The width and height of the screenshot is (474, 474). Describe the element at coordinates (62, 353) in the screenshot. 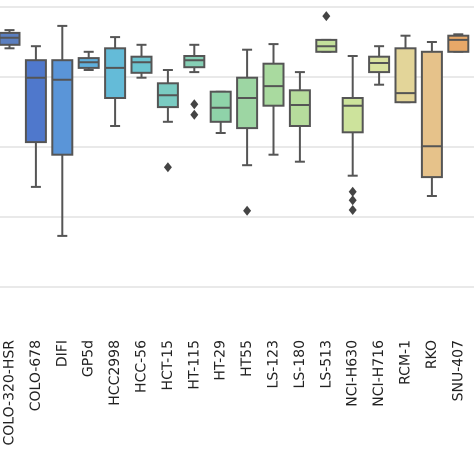

I see `x-tick-label: DIFI` at that location.